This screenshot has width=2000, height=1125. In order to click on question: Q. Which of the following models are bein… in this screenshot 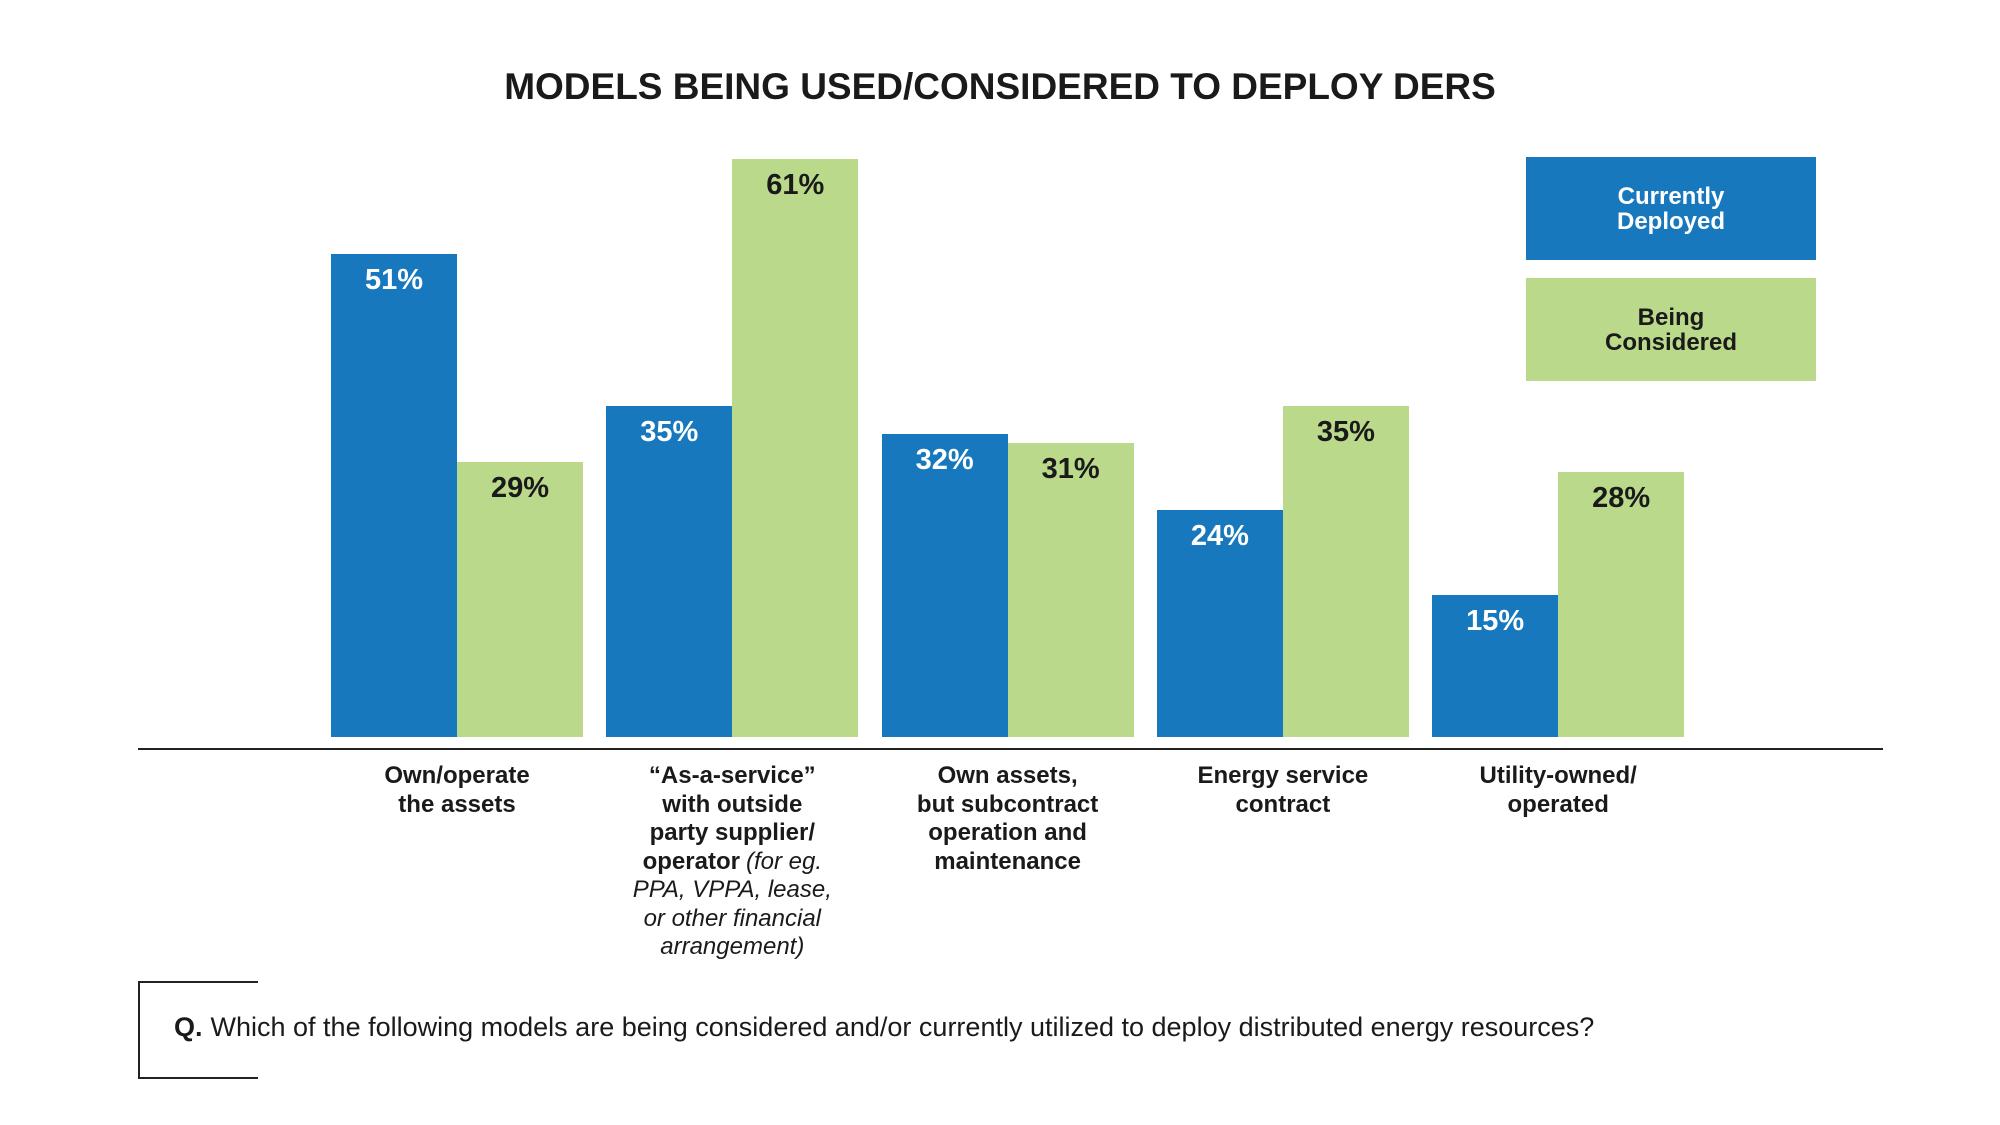, I will do `click(884, 1027)`.